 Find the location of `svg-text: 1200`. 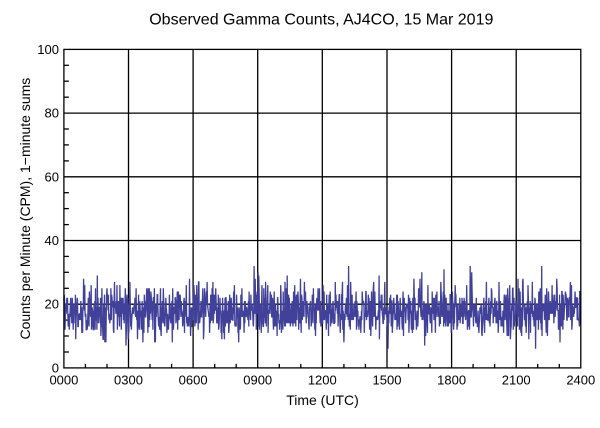

svg-text: 1200 is located at coordinates (322, 379).